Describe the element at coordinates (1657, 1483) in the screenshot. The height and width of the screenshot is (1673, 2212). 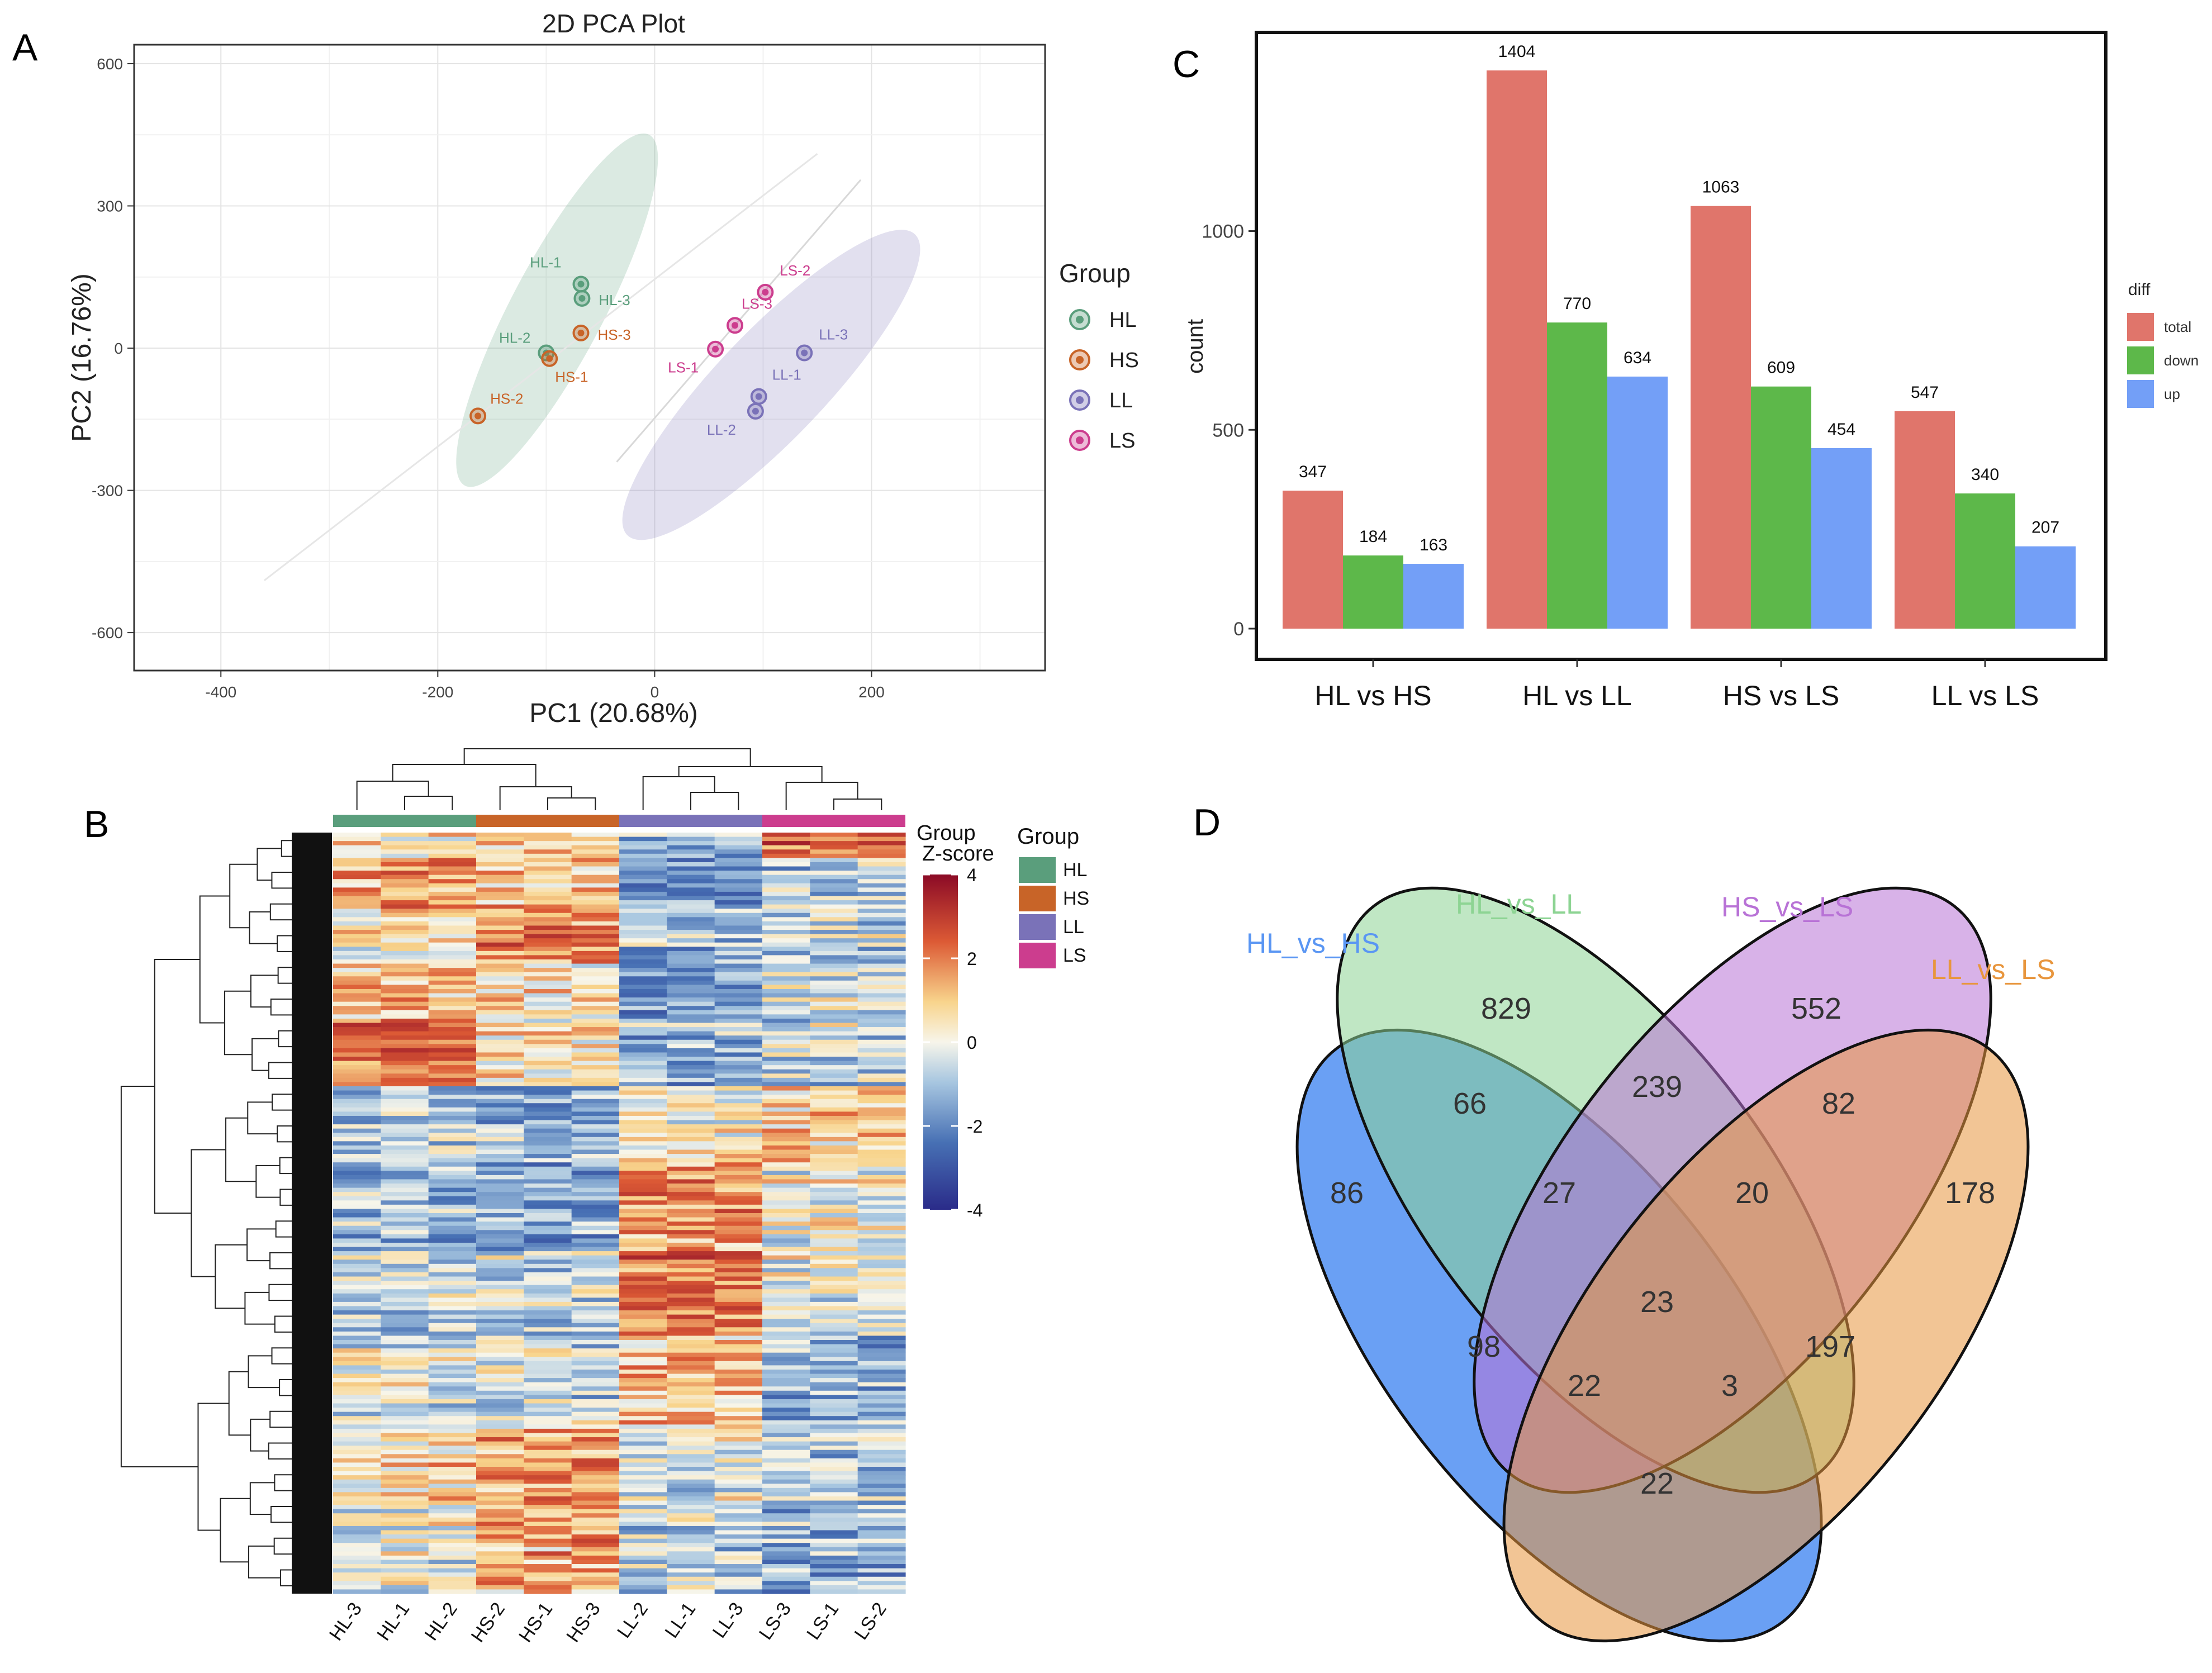
I see `venn-region-value: 22` at that location.